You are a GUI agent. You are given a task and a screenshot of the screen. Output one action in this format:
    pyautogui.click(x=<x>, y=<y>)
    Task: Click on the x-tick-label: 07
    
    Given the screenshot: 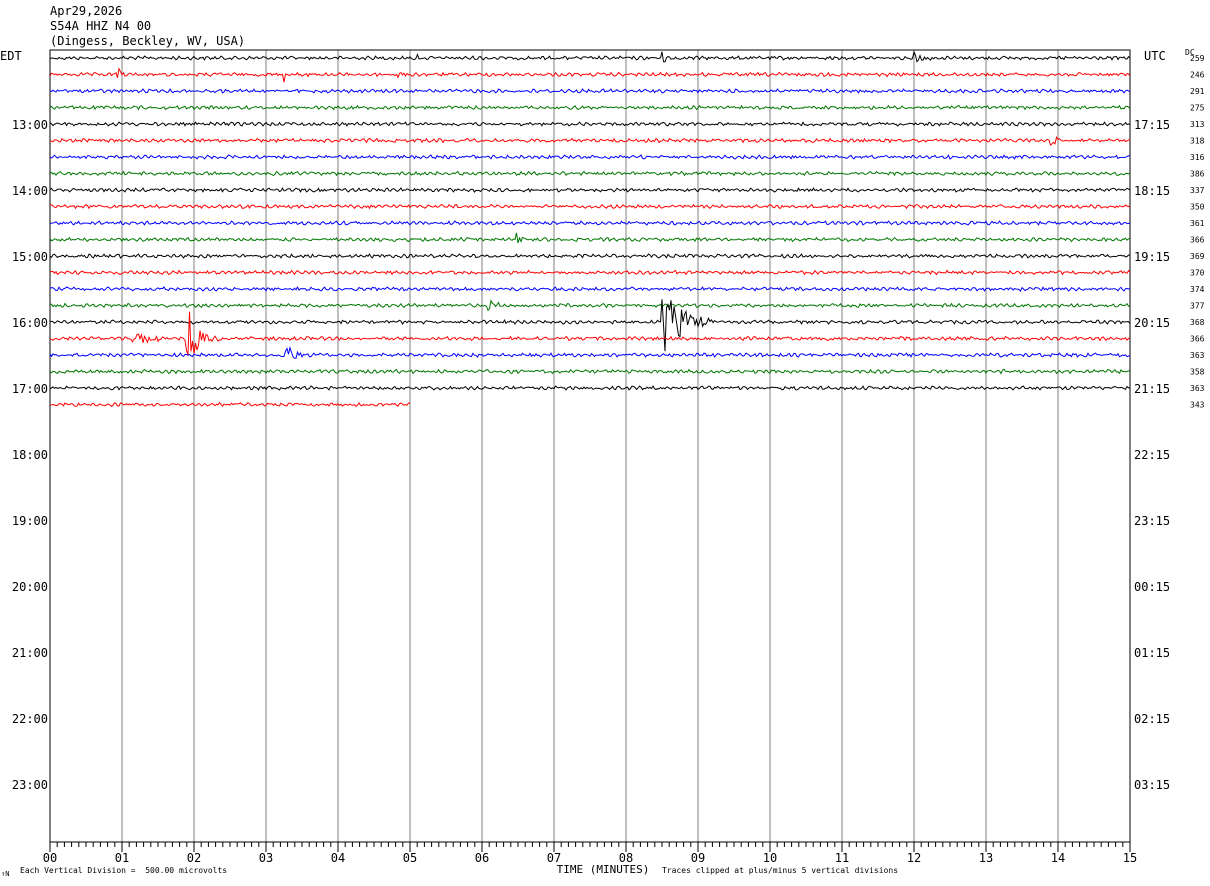 What is the action you would take?
    pyautogui.click(x=554, y=858)
    